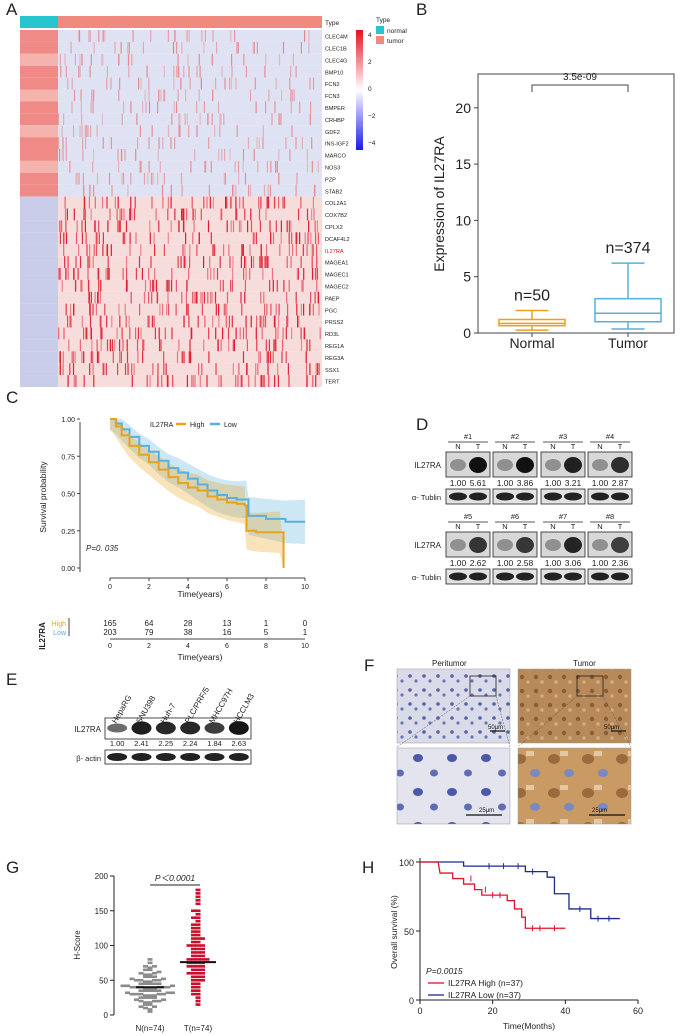 This screenshot has height=1036, width=685. Describe the element at coordinates (335, 157) in the screenshot. I see `gene-label: MARCO` at that location.